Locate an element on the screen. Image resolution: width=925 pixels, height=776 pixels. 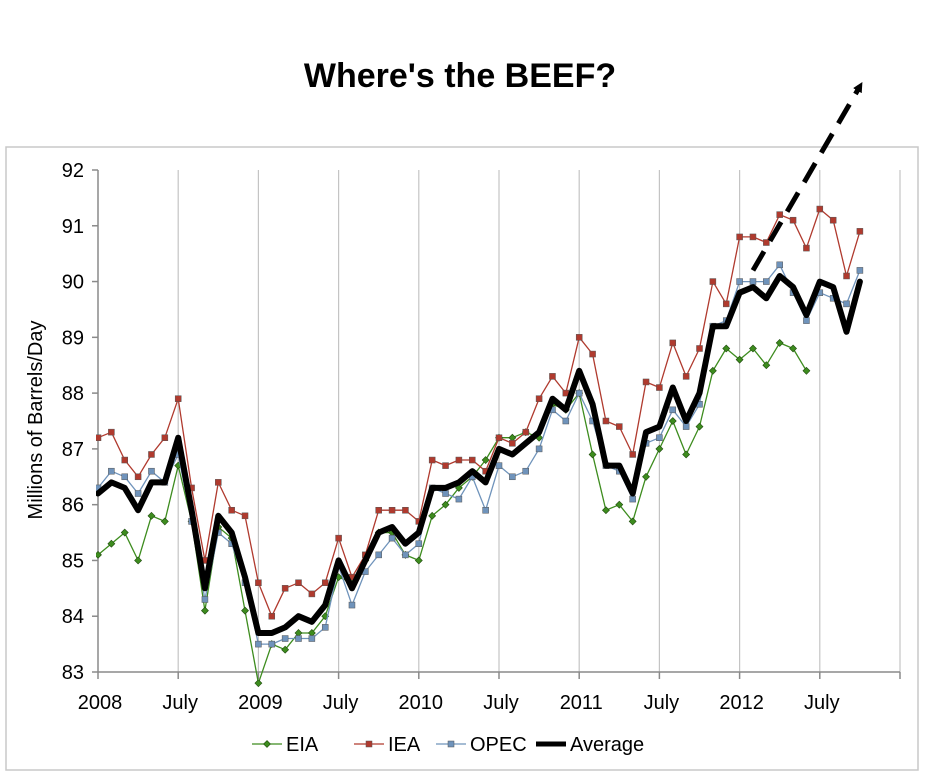
x-tick-labels: 2008 July 2009 July 2010 July 2011 July 2012 July is located at coordinates (459, 703).